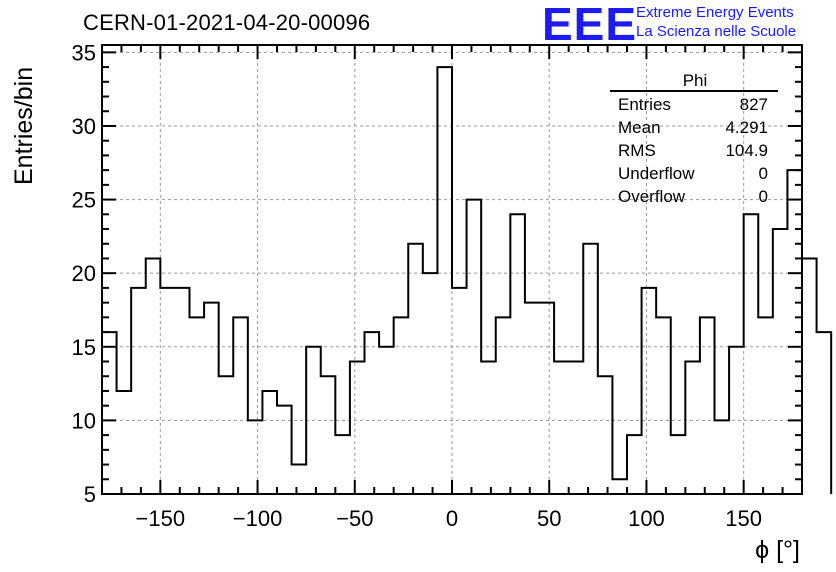 The height and width of the screenshot is (572, 836). What do you see at coordinates (227, 22) in the screenshot?
I see `chart-title: CERN-01-2021-04-20-00096` at bounding box center [227, 22].